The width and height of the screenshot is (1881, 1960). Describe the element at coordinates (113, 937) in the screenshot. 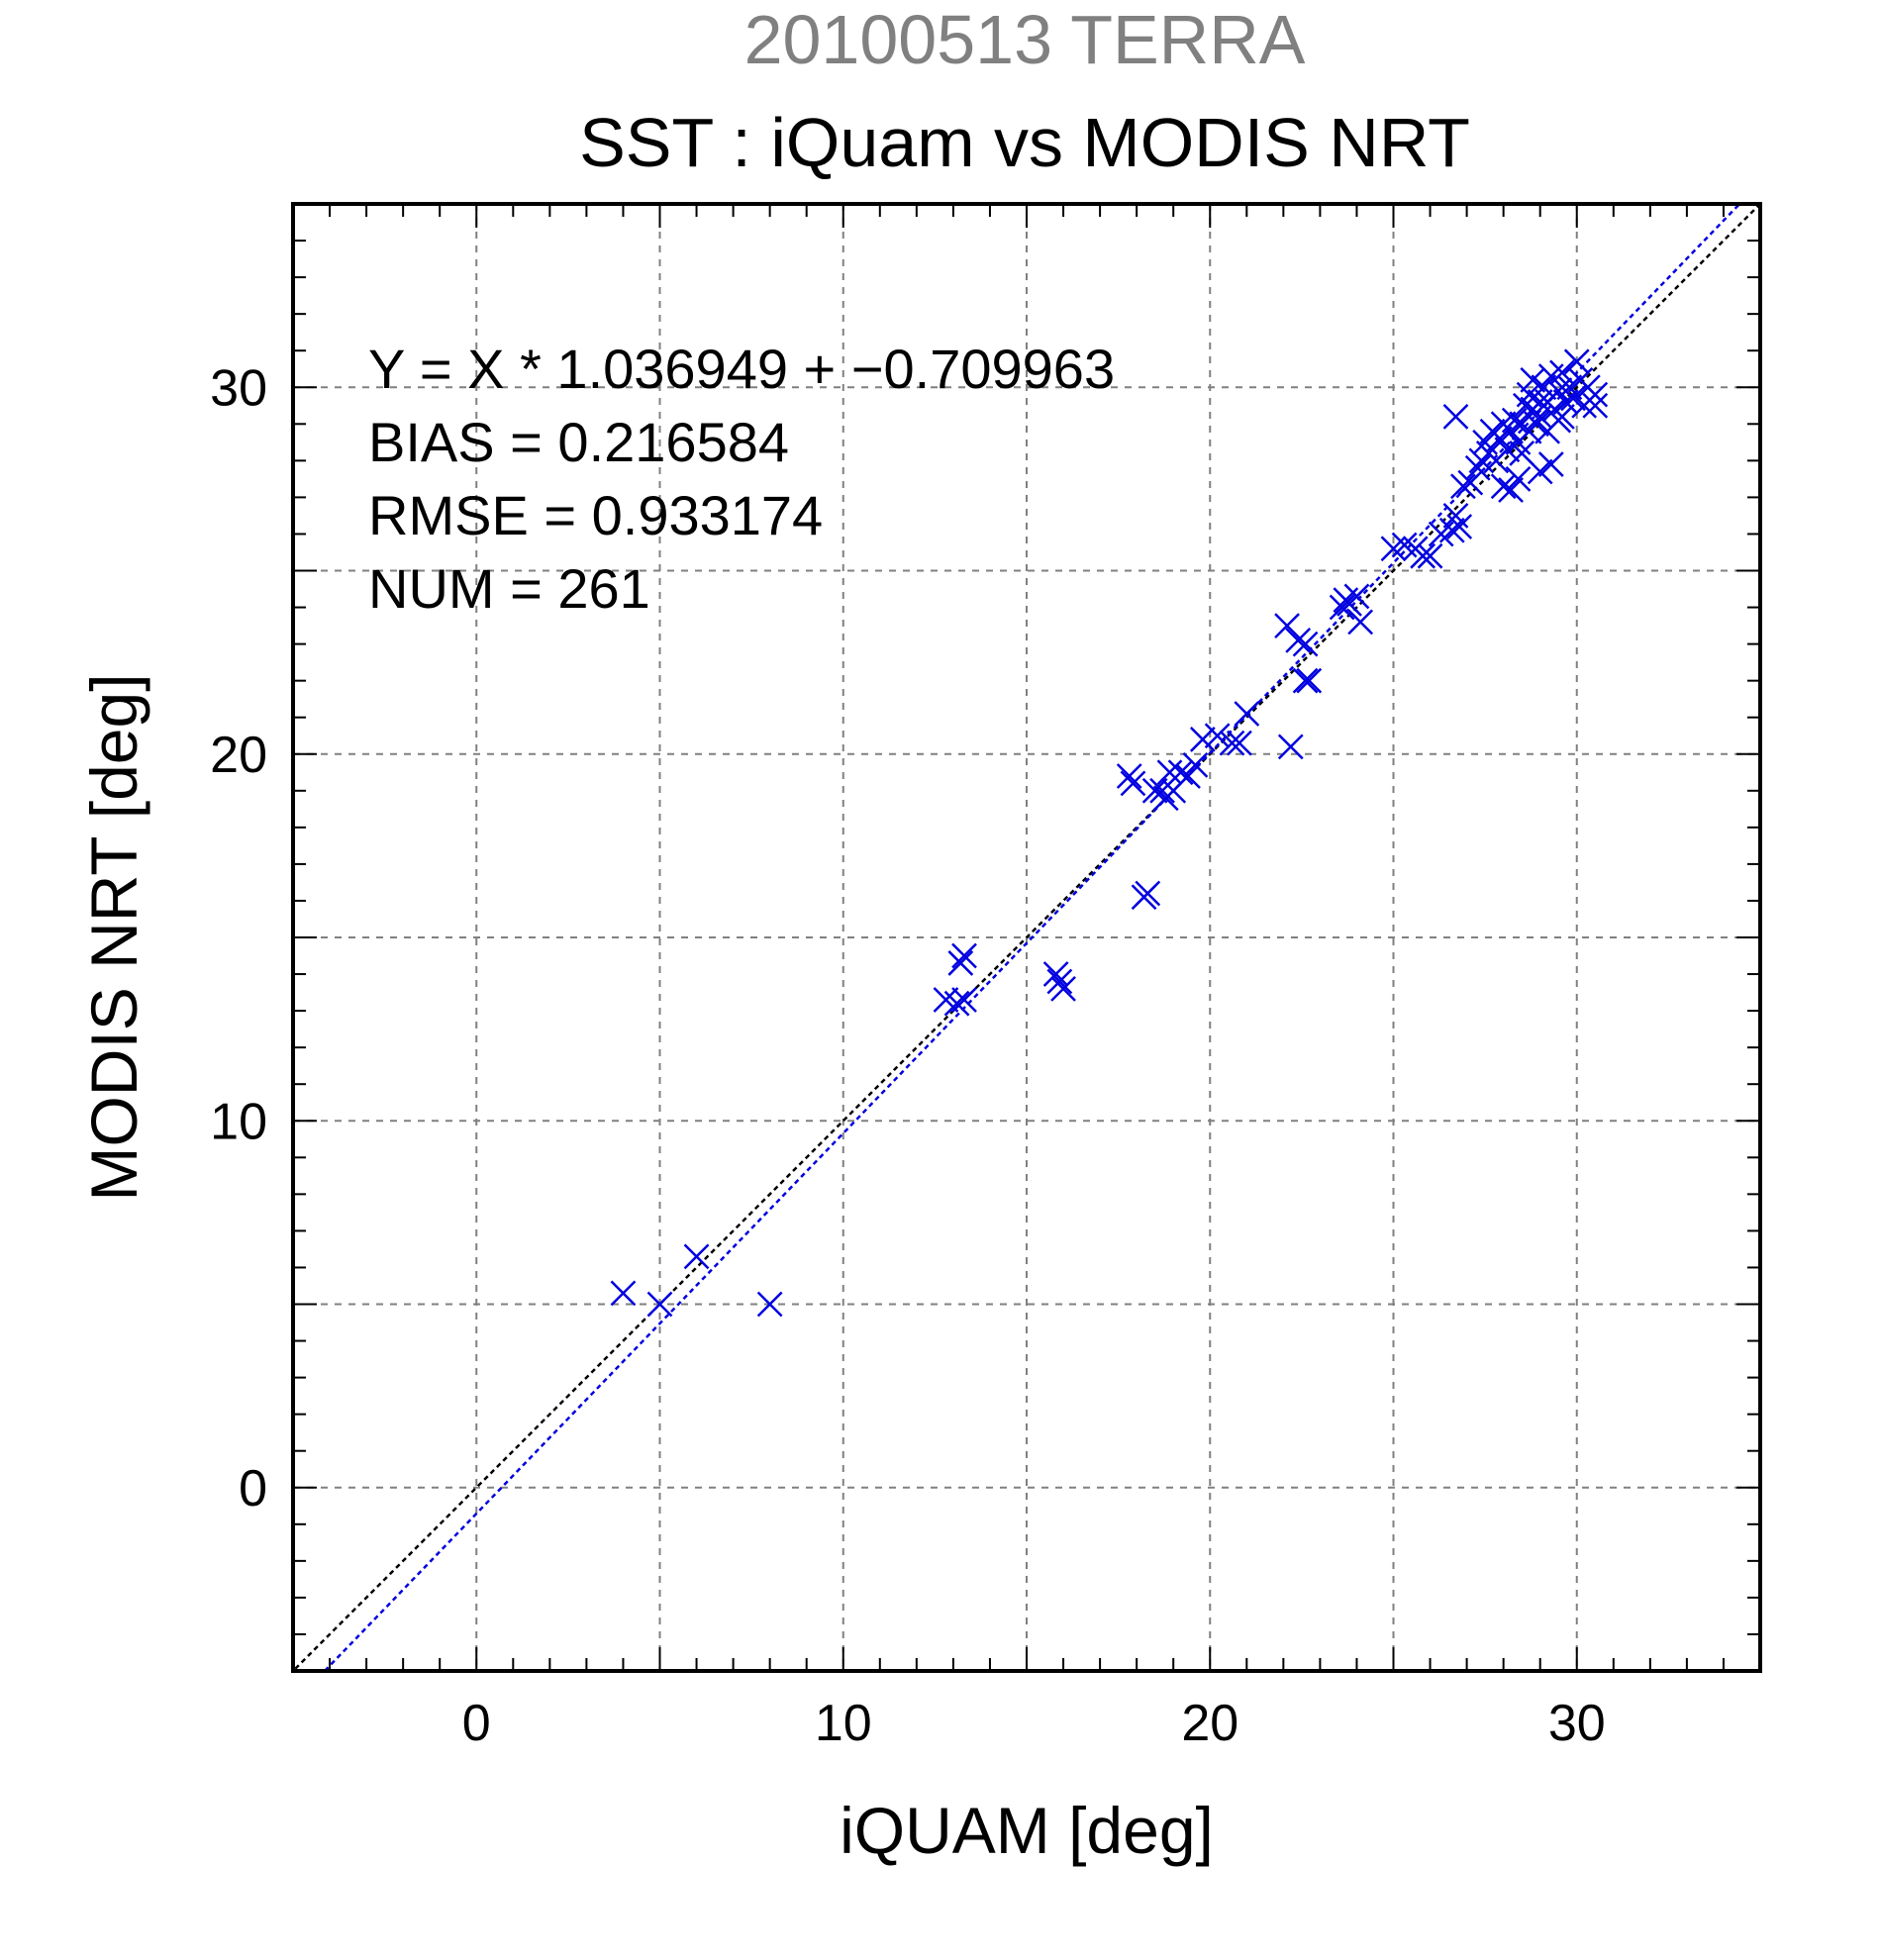

I see `y-axis-label: MODIS NRT [deg]` at that location.